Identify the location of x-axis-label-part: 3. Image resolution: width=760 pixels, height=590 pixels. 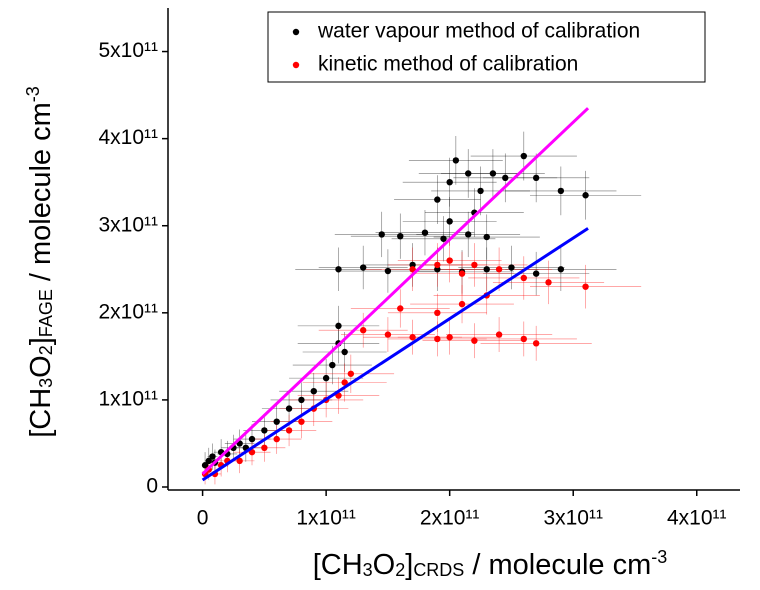
(368, 570).